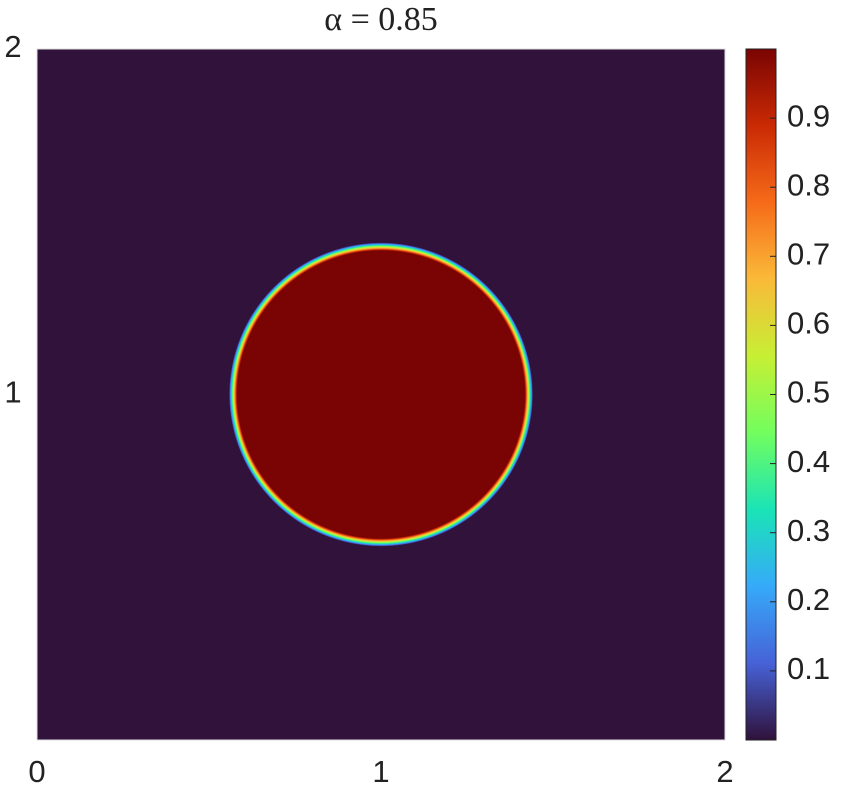  What do you see at coordinates (36, 771) in the screenshot?
I see `x-tick-label: 0` at bounding box center [36, 771].